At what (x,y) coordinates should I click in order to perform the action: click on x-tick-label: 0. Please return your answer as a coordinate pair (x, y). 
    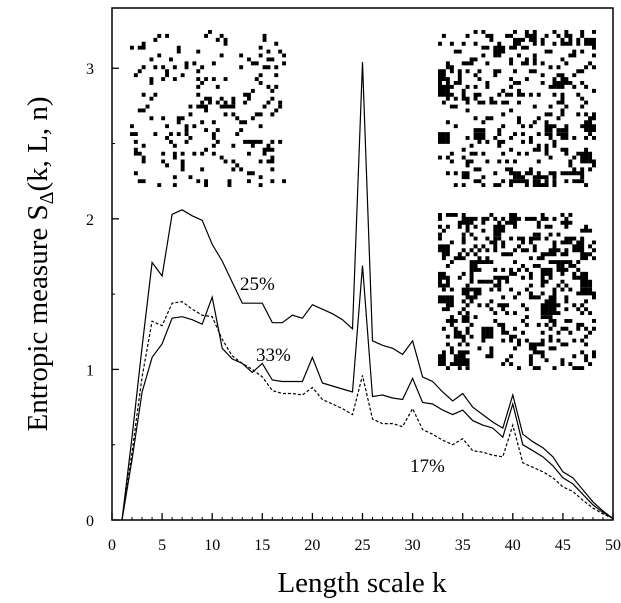
    Looking at the image, I should click on (112, 545).